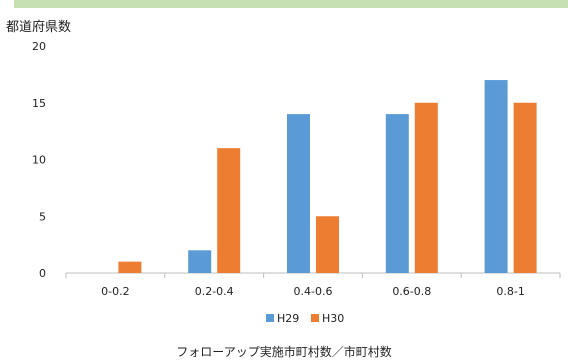 The image size is (568, 363). What do you see at coordinates (42, 273) in the screenshot?
I see `y-tick-label: 0` at bounding box center [42, 273].